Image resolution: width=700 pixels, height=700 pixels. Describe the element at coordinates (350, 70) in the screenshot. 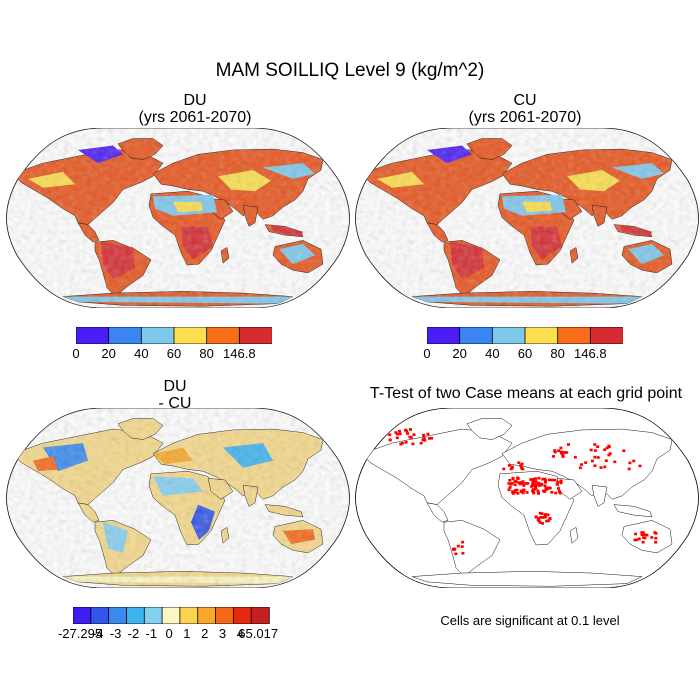

I see `figure-title: MAM SOILLIQ Level 9 (kg/m^2)` at that location.